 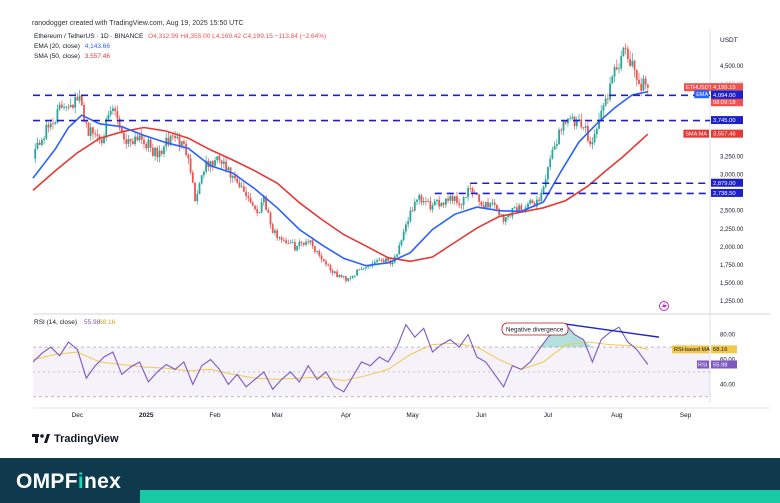 I want to click on time-tick-label: 2025, so click(x=146, y=415).